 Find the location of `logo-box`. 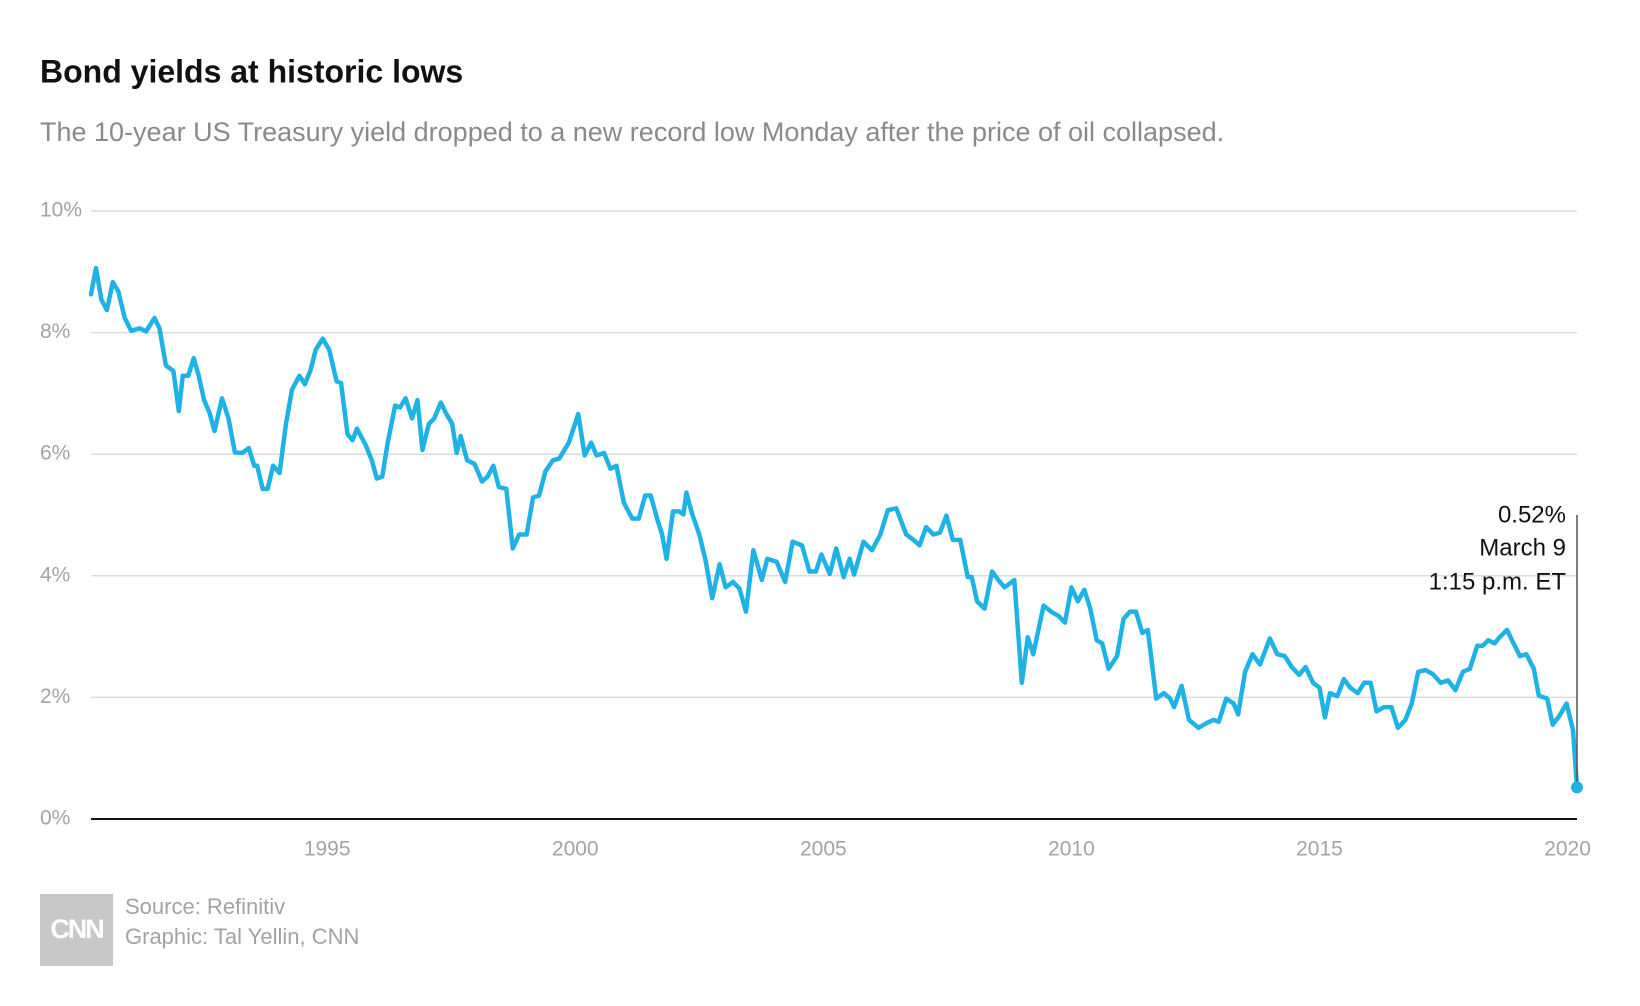

logo-box is located at coordinates (76, 930).